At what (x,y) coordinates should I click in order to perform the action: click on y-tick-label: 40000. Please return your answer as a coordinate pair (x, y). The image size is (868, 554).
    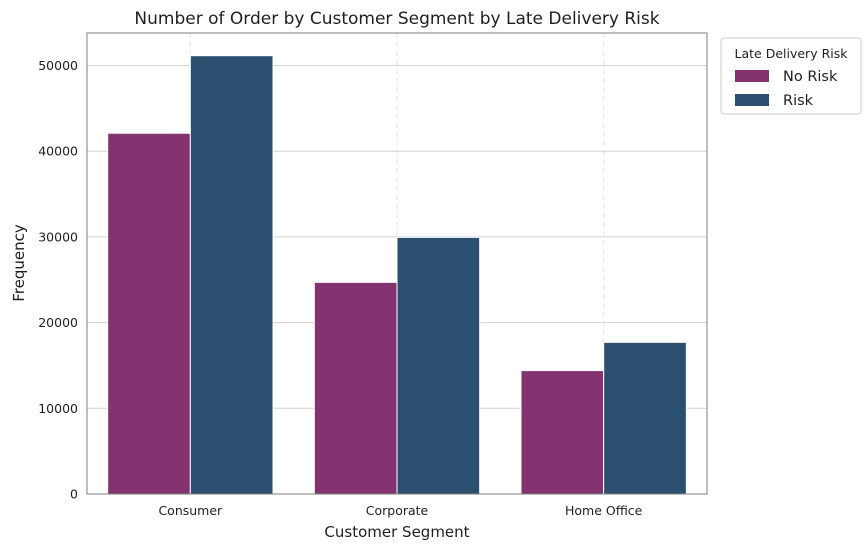
    Looking at the image, I should click on (58, 151).